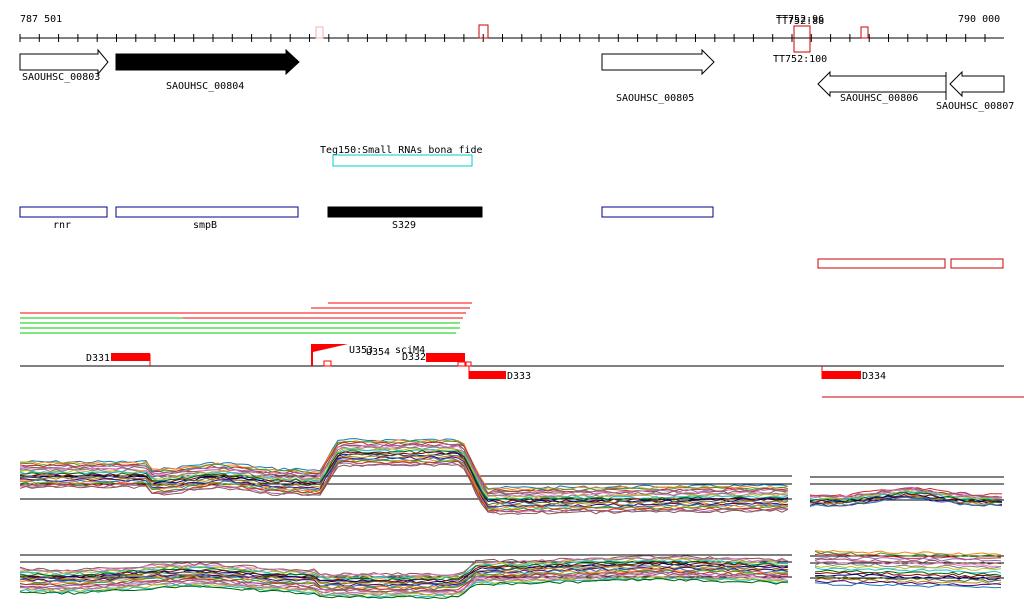 The height and width of the screenshot is (611, 1024). I want to click on tss-label: TT752:88, so click(800, 21).